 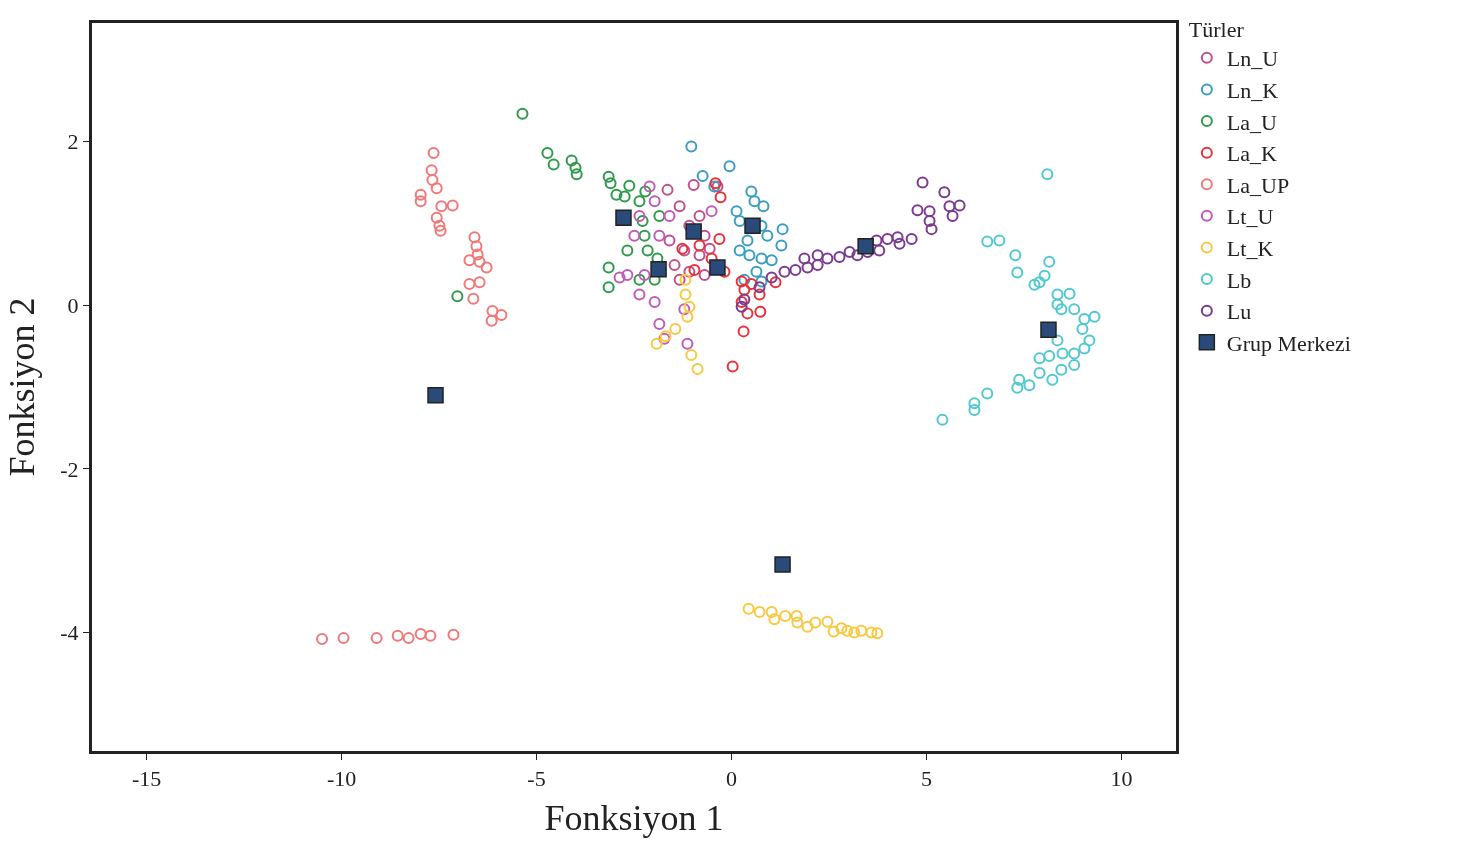 What do you see at coordinates (73, 142) in the screenshot?
I see `y-tick-label: 2` at bounding box center [73, 142].